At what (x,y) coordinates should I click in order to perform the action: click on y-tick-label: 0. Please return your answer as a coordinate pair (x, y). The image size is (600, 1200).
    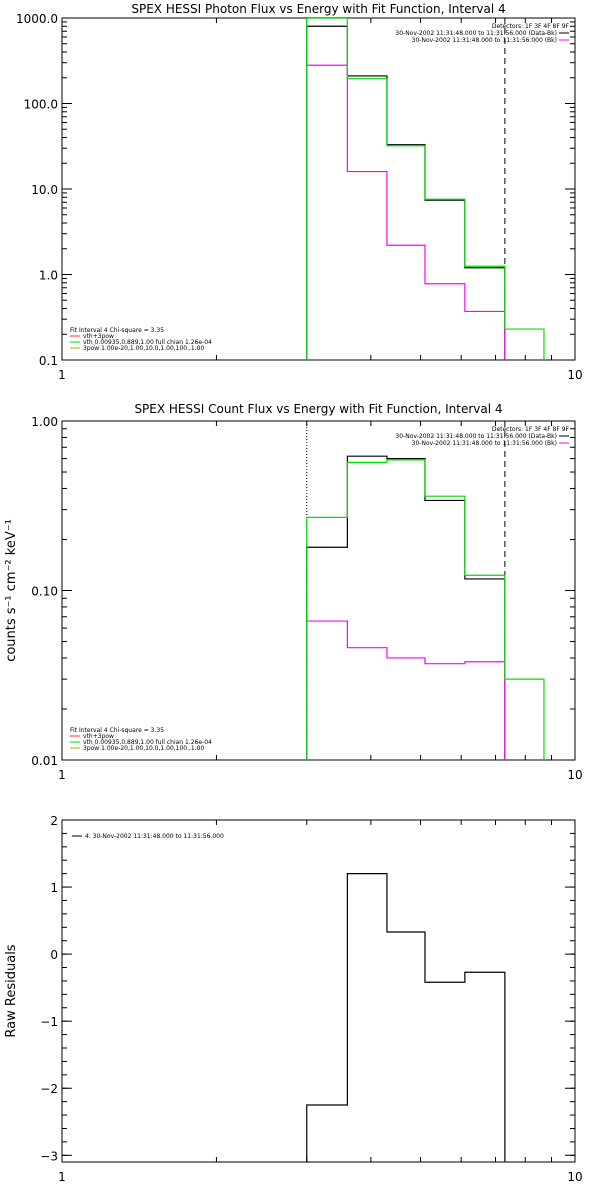
    Looking at the image, I should click on (54, 955).